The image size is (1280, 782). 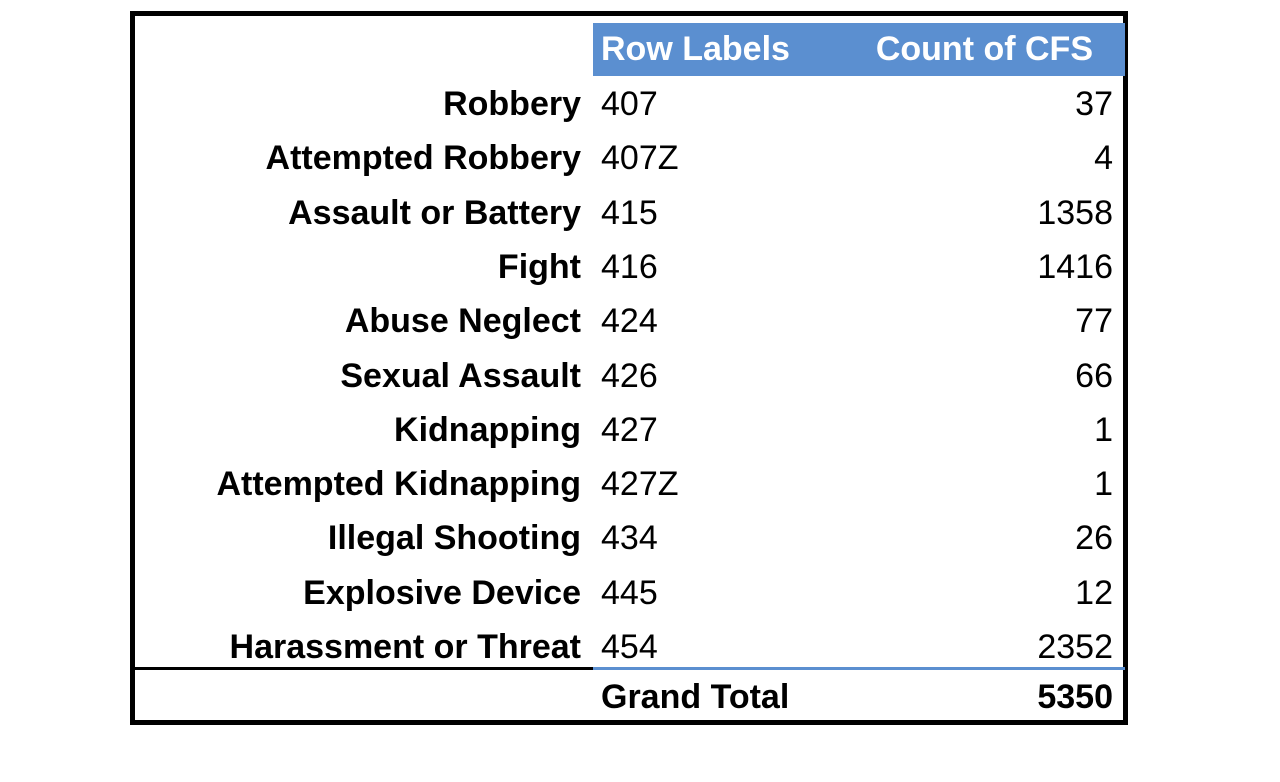 I want to click on row-description: Harassment or Threat, so click(x=405, y=647).